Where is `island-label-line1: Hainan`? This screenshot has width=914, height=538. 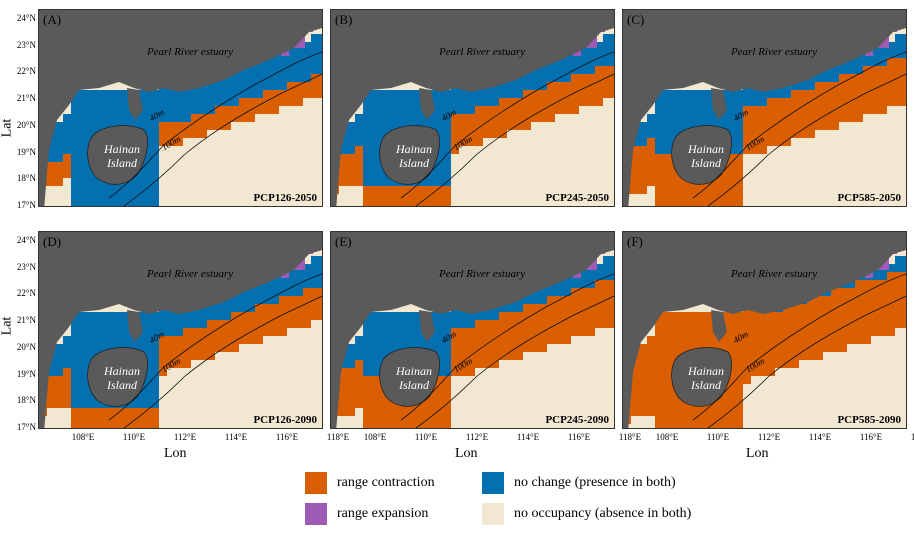 island-label-line1: Hainan is located at coordinates (122, 371).